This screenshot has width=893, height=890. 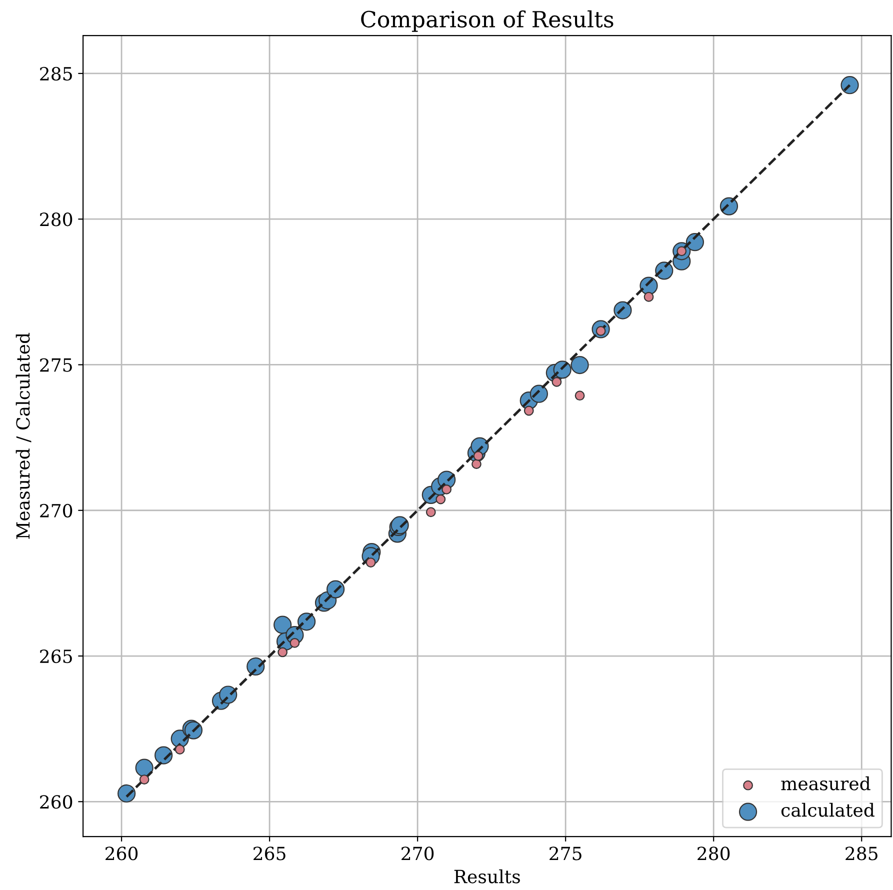 What do you see at coordinates (56, 73) in the screenshot?
I see `y-tick-label: 285` at bounding box center [56, 73].